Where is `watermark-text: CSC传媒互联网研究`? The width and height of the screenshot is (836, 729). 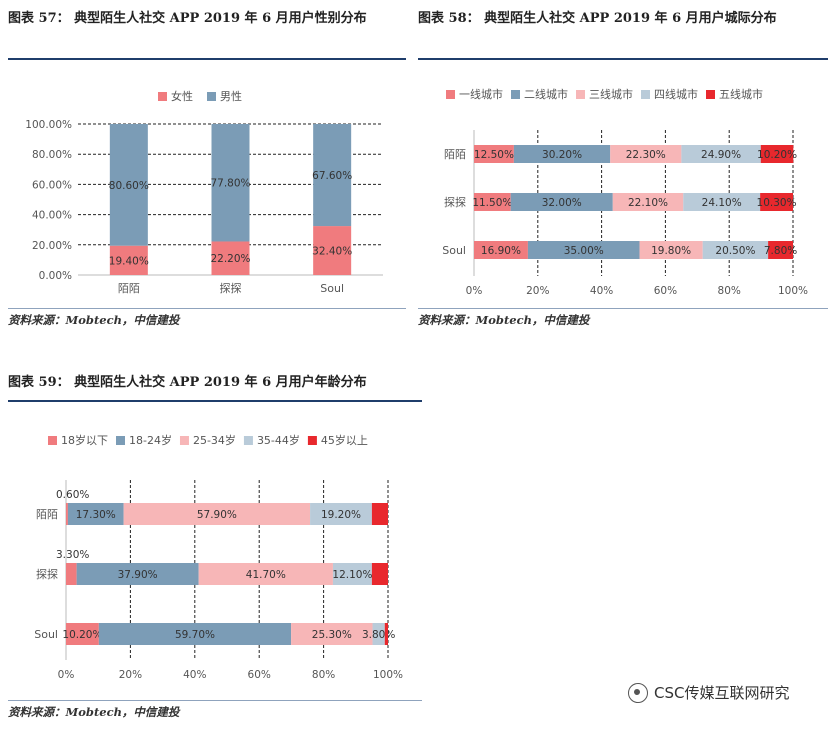
watermark-text: CSC传媒互联网研究 is located at coordinates (722, 693).